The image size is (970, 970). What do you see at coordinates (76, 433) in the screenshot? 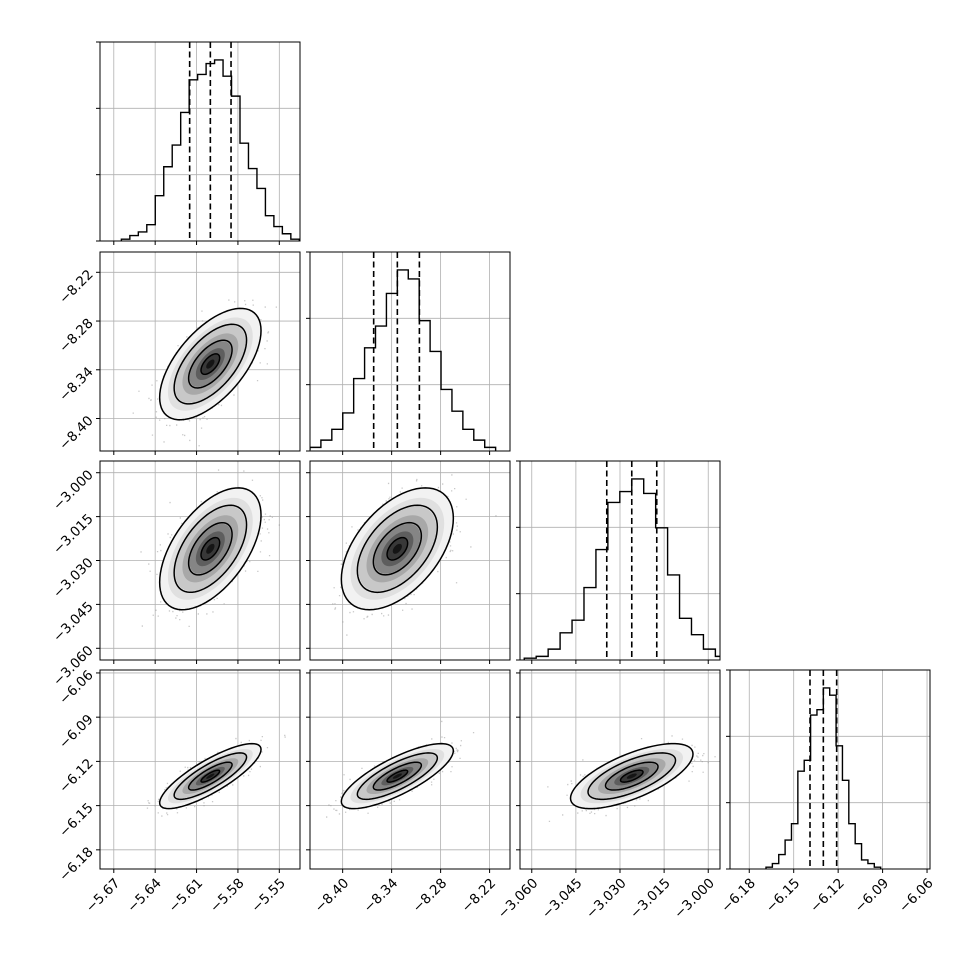
I see `y-tick-label: −8.40` at bounding box center [76, 433].